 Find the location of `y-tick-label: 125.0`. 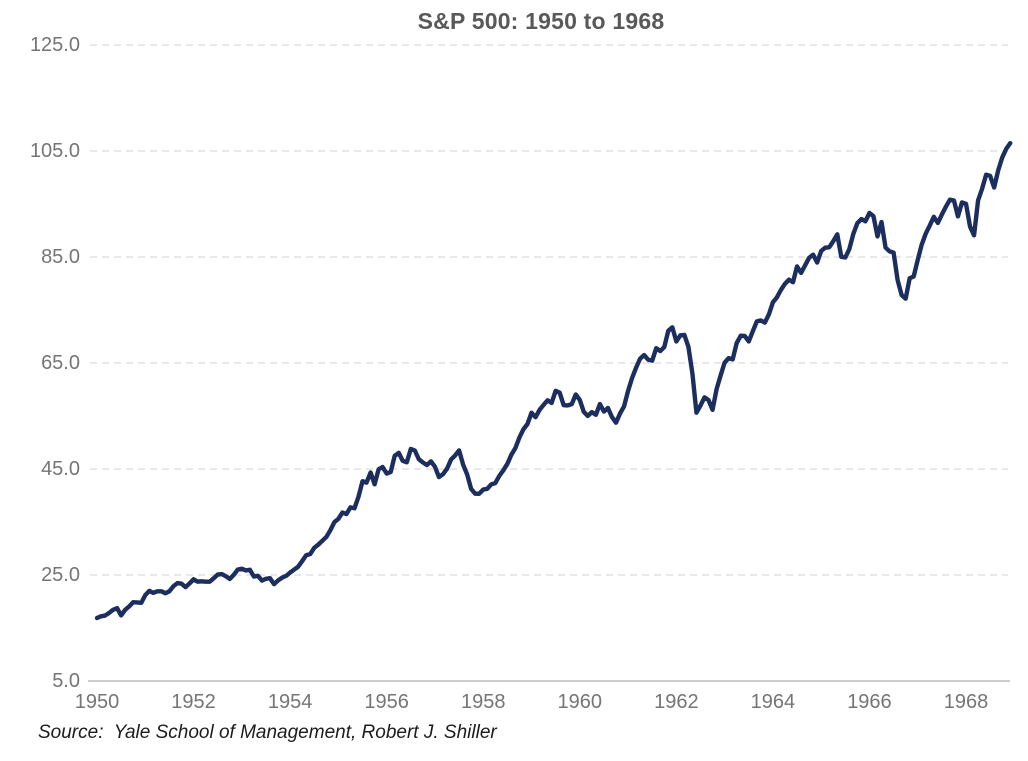

y-tick-label: 125.0 is located at coordinates (54, 45).